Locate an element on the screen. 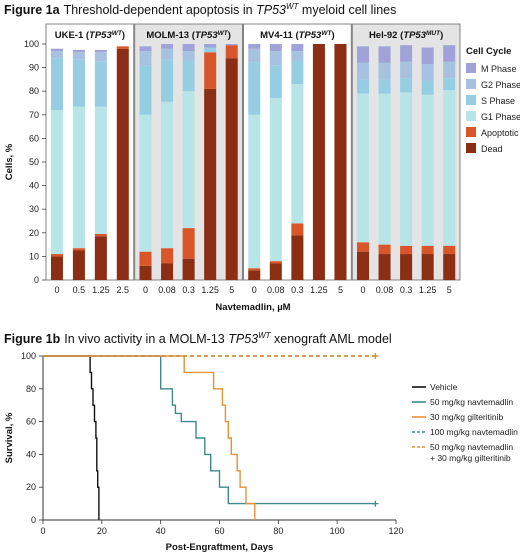 This screenshot has width=520, height=553. y-tick-label: 0 is located at coordinates (33, 520).